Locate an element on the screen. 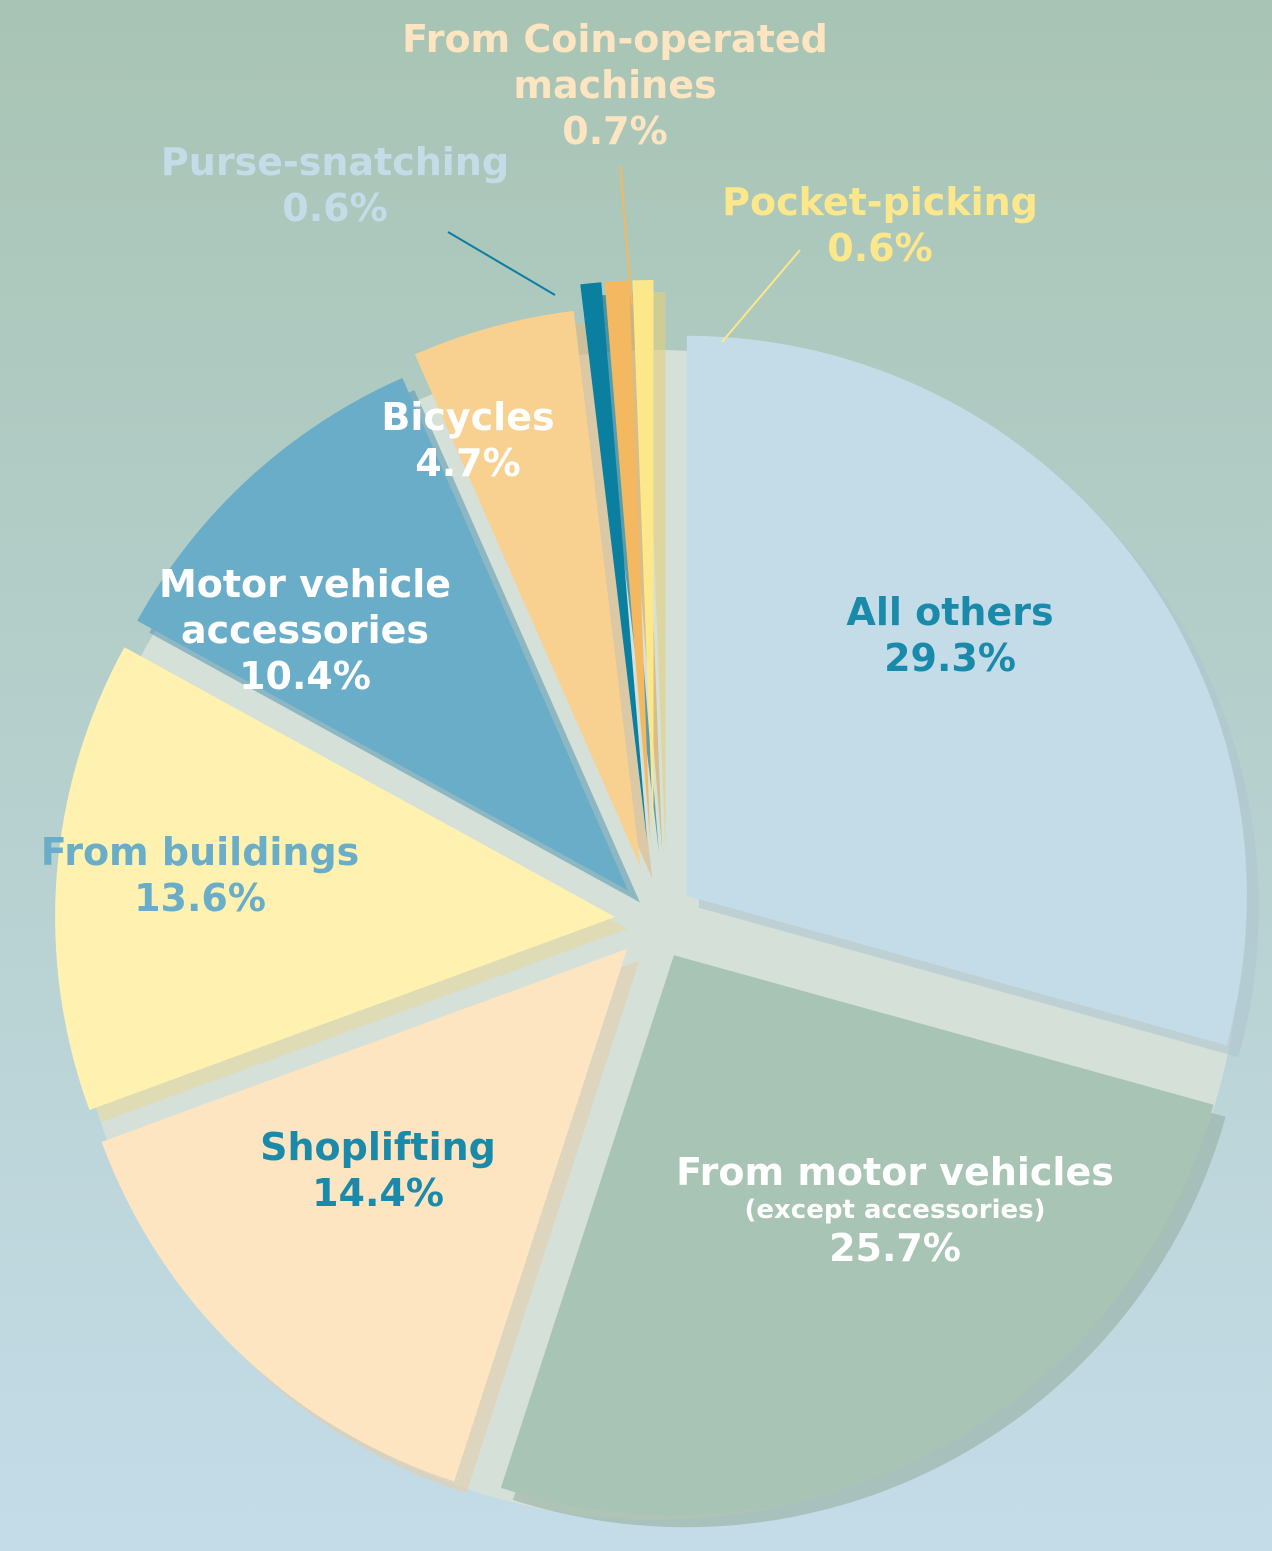 The width and height of the screenshot is (1272, 1551). slice-label: Pocket-picking 0.6% is located at coordinates (880, 225).